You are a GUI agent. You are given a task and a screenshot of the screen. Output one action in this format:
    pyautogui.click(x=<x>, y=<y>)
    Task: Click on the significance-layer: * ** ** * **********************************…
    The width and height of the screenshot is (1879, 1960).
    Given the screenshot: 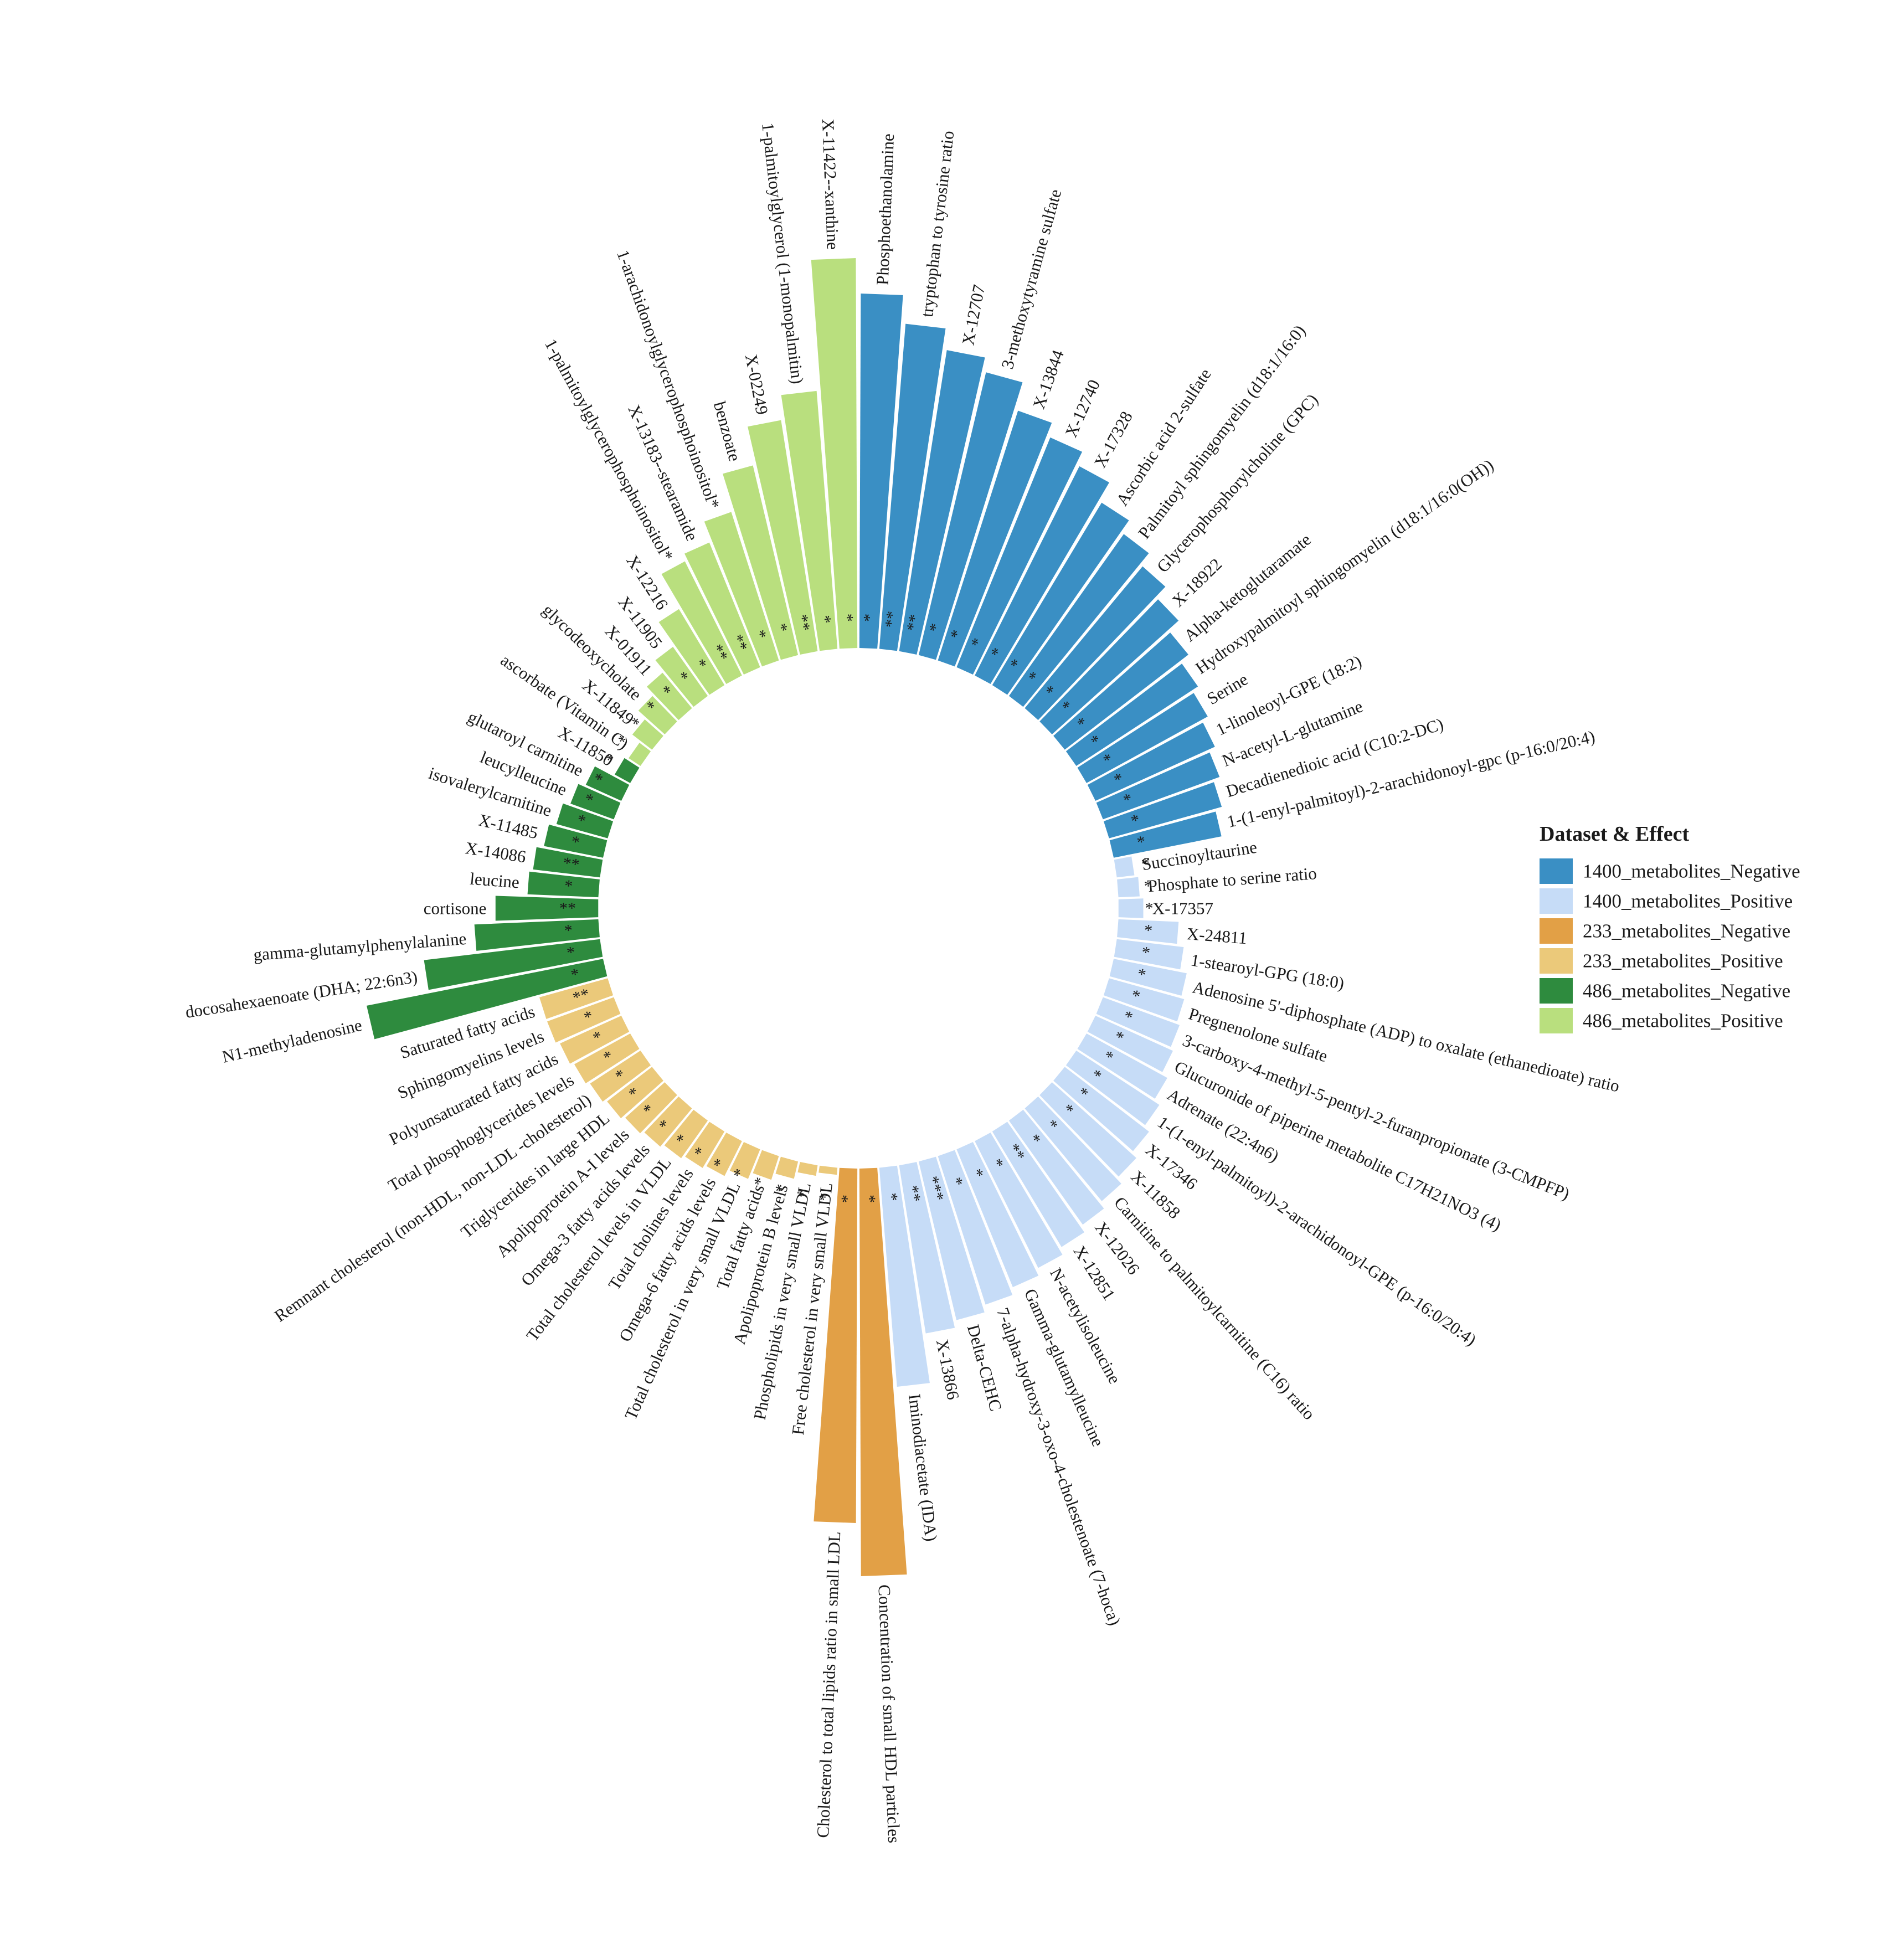 What is the action you would take?
    pyautogui.click(x=856, y=907)
    